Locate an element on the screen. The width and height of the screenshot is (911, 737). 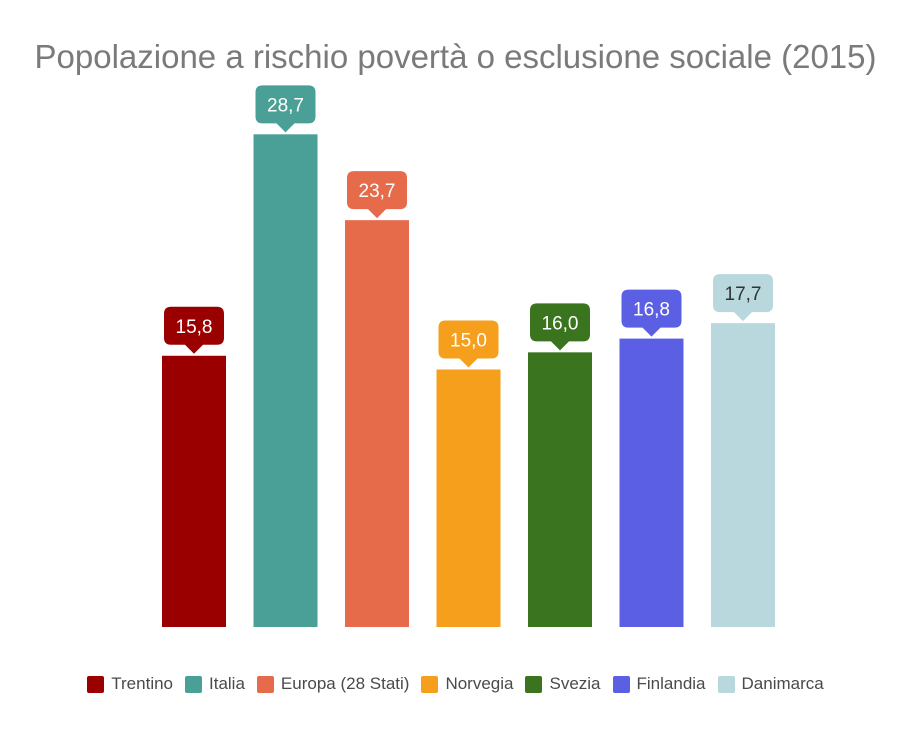
legend-label: Norvegia is located at coordinates (479, 683).